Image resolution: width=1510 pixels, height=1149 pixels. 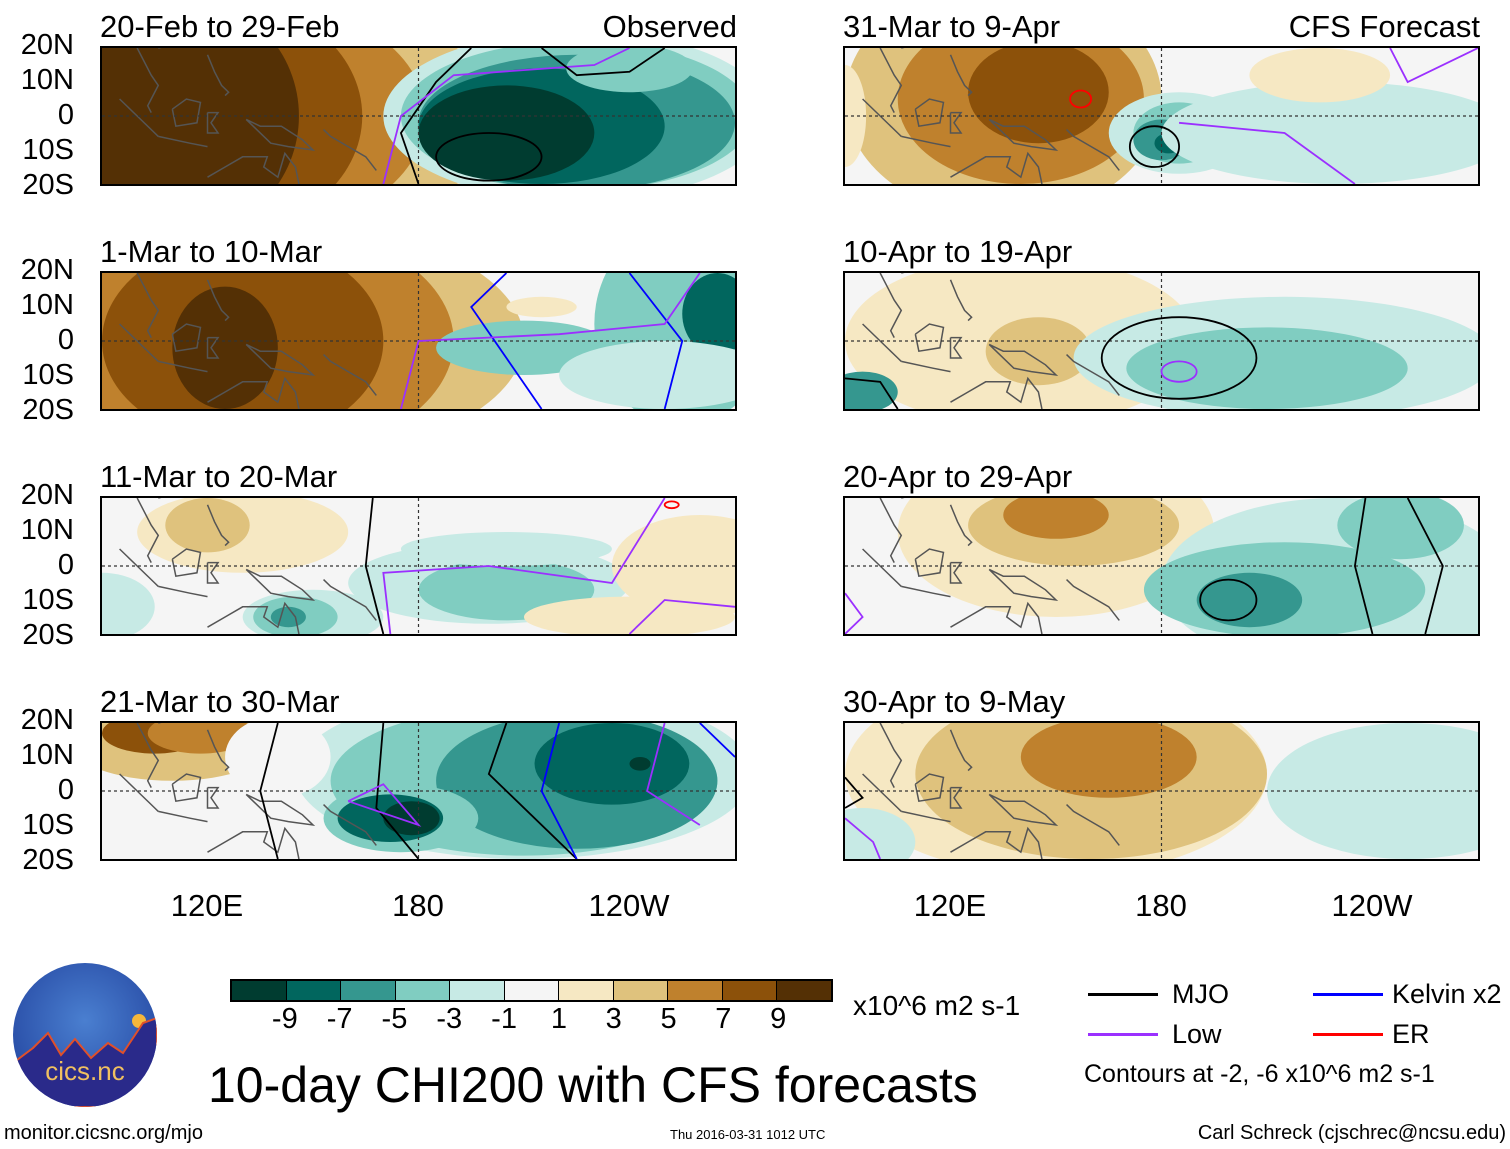 I want to click on panel-title: 20-Apr to 29-Apr, so click(x=958, y=476).